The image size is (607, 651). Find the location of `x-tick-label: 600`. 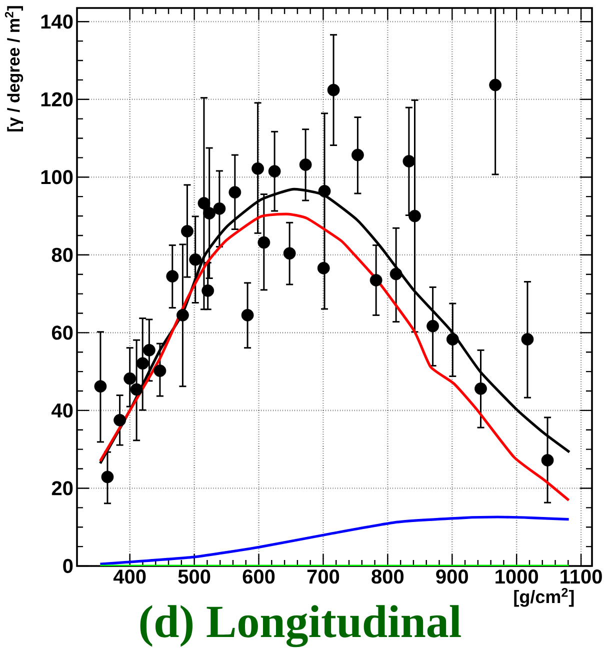

x-tick-label: 600 is located at coordinates (258, 577).